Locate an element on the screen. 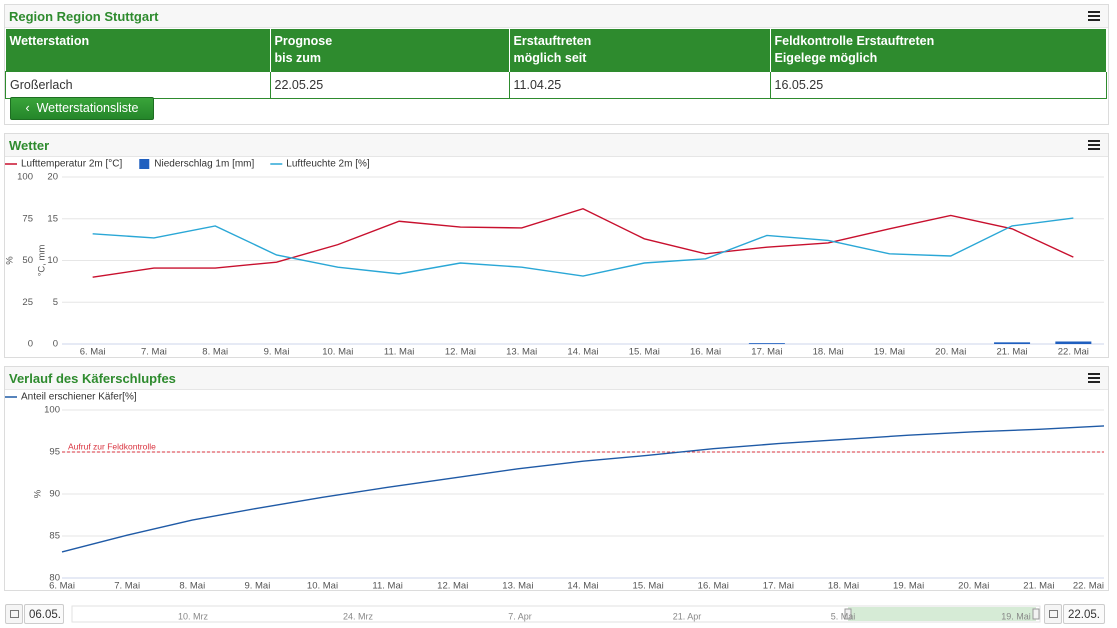 Image resolution: width=1117 pixels, height=628 pixels. y2-tick-label: 10 is located at coordinates (52, 260).